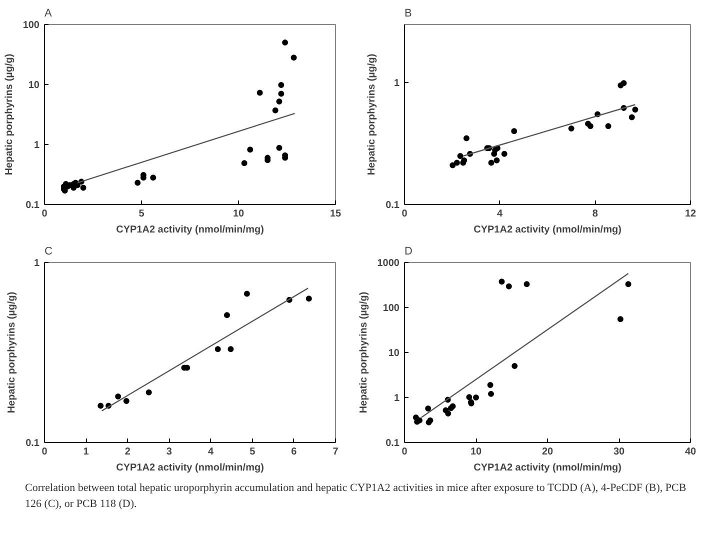  I want to click on x-tick-label: 6, so click(294, 452).